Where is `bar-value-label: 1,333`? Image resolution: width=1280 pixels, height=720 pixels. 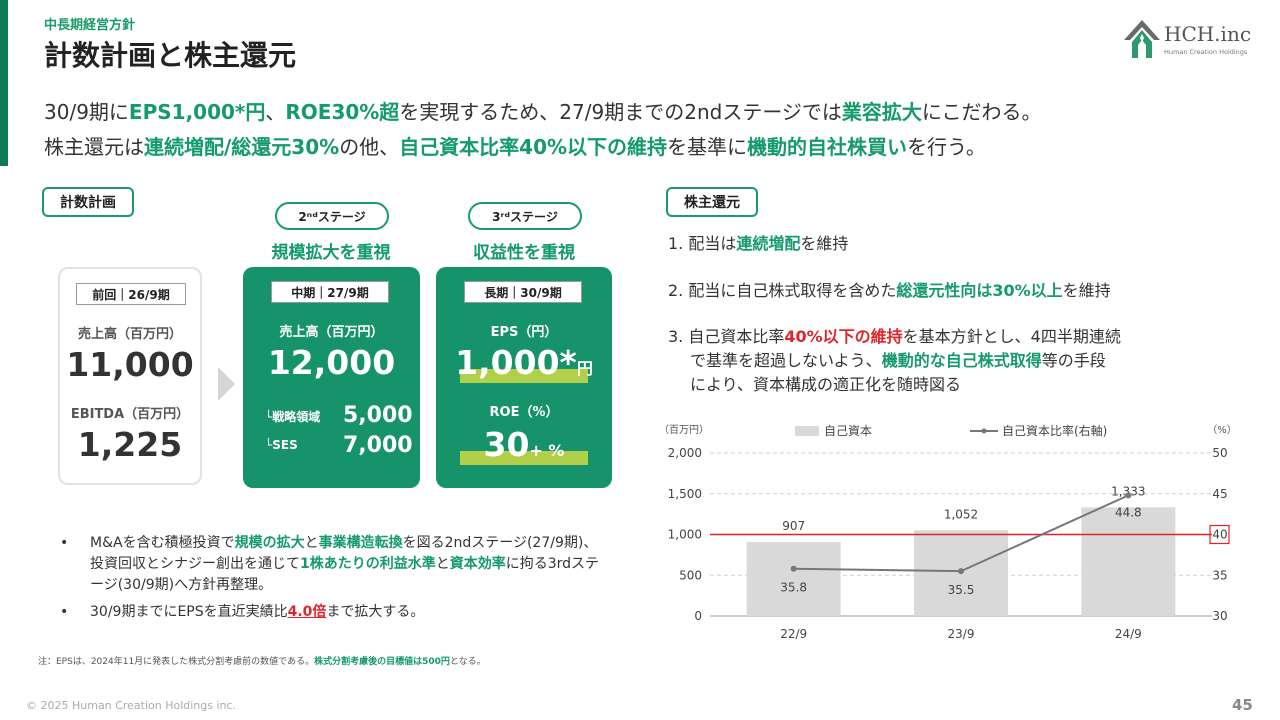
bar-value-label: 1,333 is located at coordinates (1128, 491).